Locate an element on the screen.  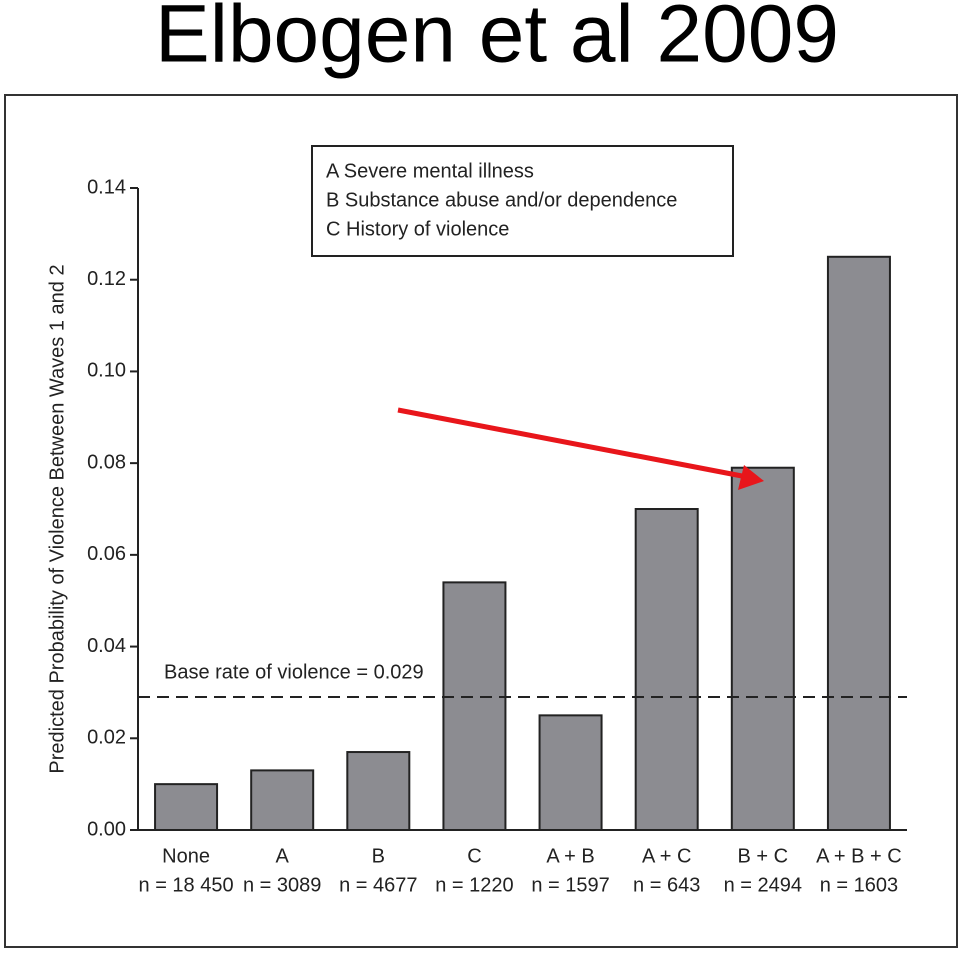
x-tick-label: A + B is located at coordinates (570, 856).